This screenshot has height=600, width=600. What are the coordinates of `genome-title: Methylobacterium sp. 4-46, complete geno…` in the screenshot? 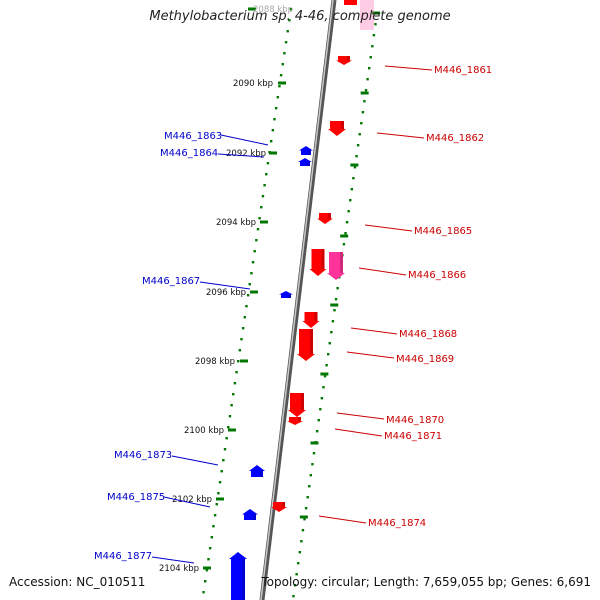 It's located at (300, 16).